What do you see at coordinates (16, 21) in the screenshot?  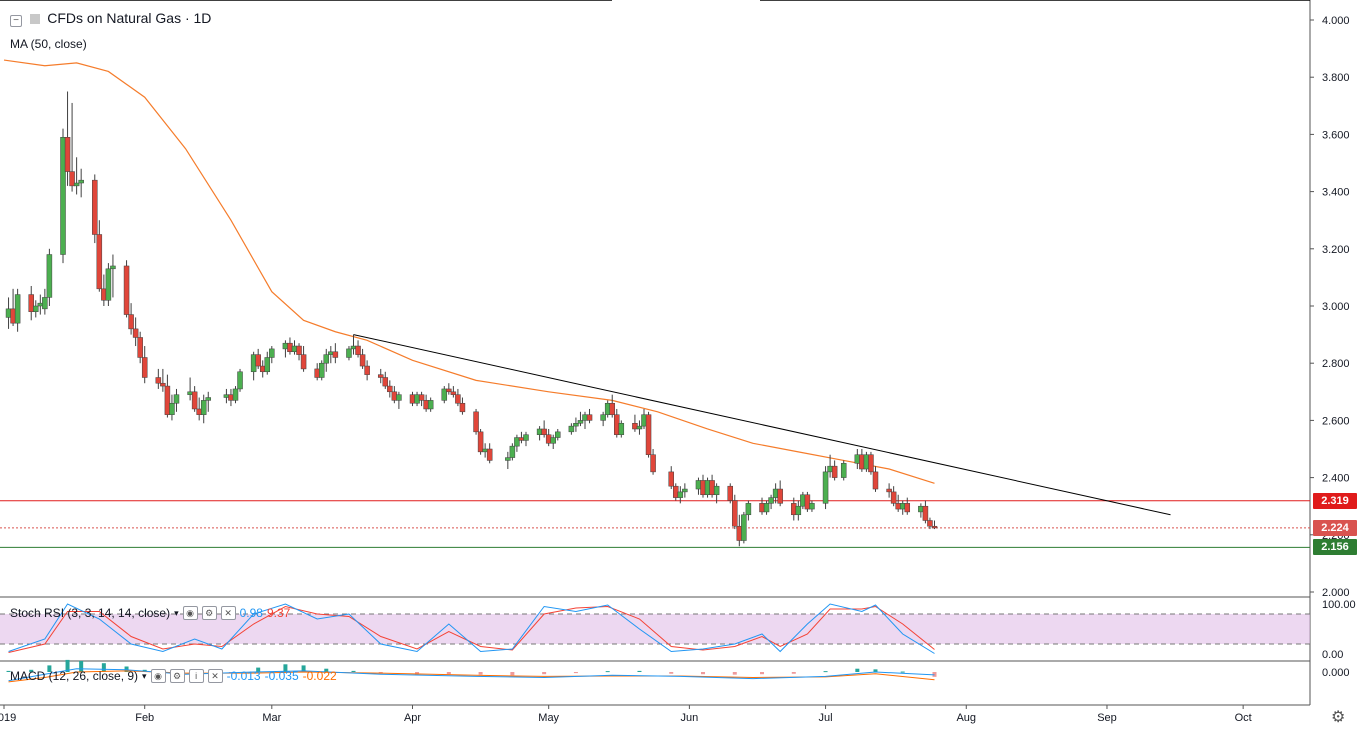 I see `collapse-icon: −` at bounding box center [16, 21].